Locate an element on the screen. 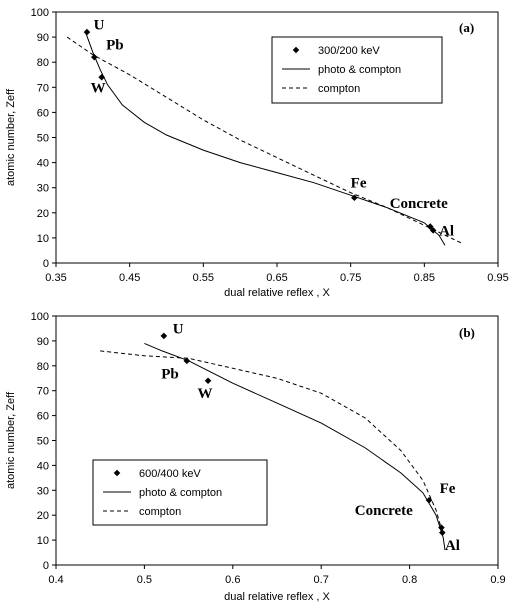 The image size is (511, 613). legend-entry: 300/200 keV is located at coordinates (349, 51).